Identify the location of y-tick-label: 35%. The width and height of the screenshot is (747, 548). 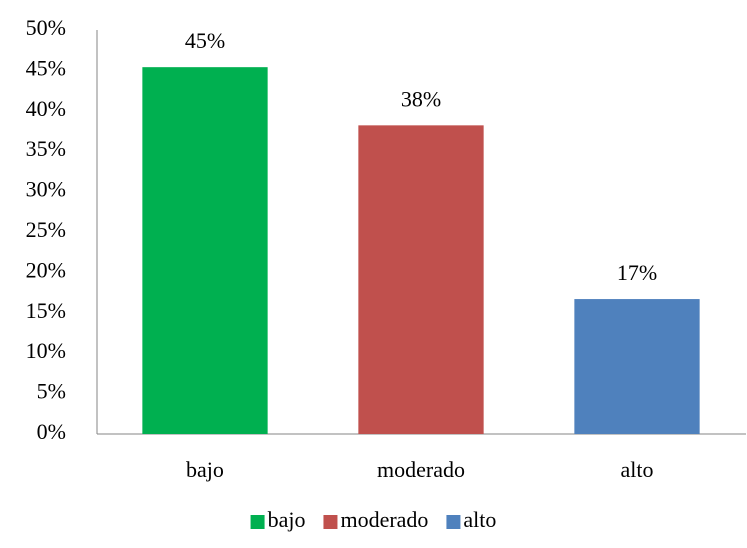
(46, 148).